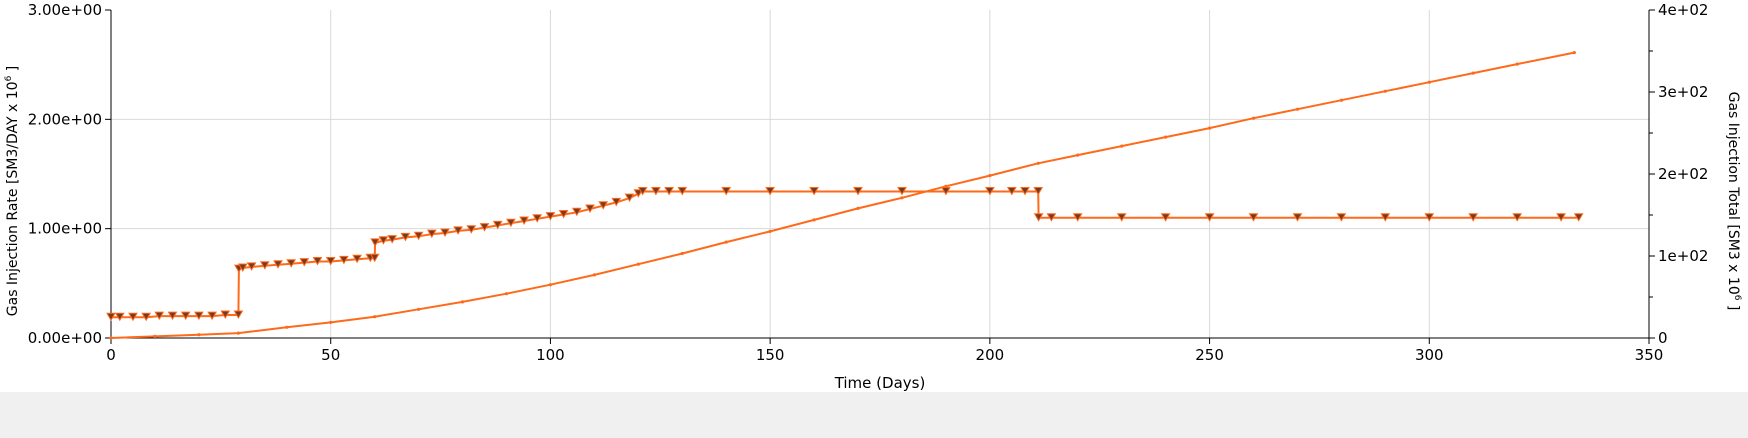 This screenshot has height=438, width=1748. What do you see at coordinates (330, 355) in the screenshot?
I see `x-tick-label: 50` at bounding box center [330, 355].